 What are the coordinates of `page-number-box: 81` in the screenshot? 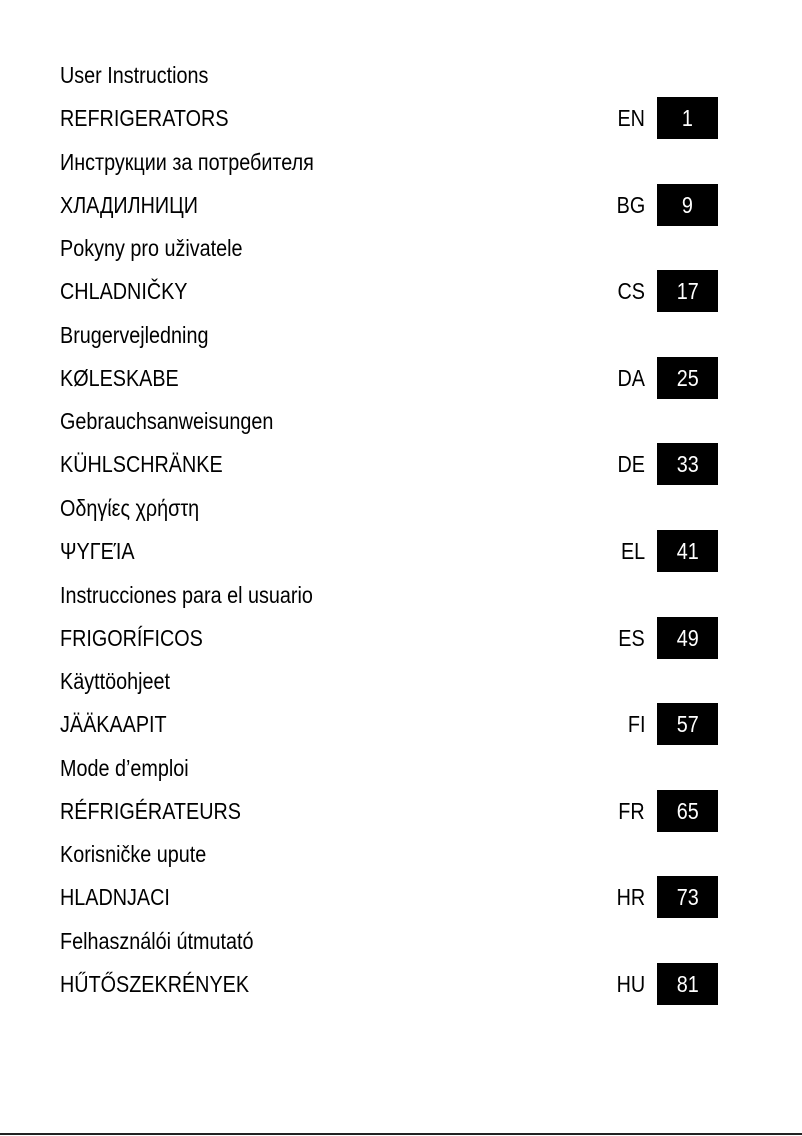 It's located at (687, 984).